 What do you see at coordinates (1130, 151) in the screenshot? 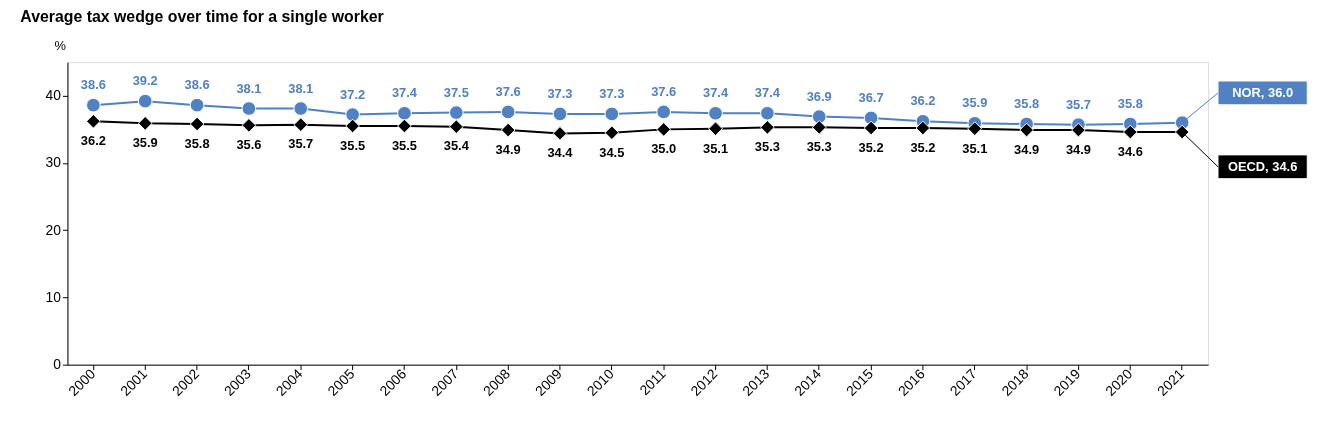
I see `data-label: 34.6` at bounding box center [1130, 151].